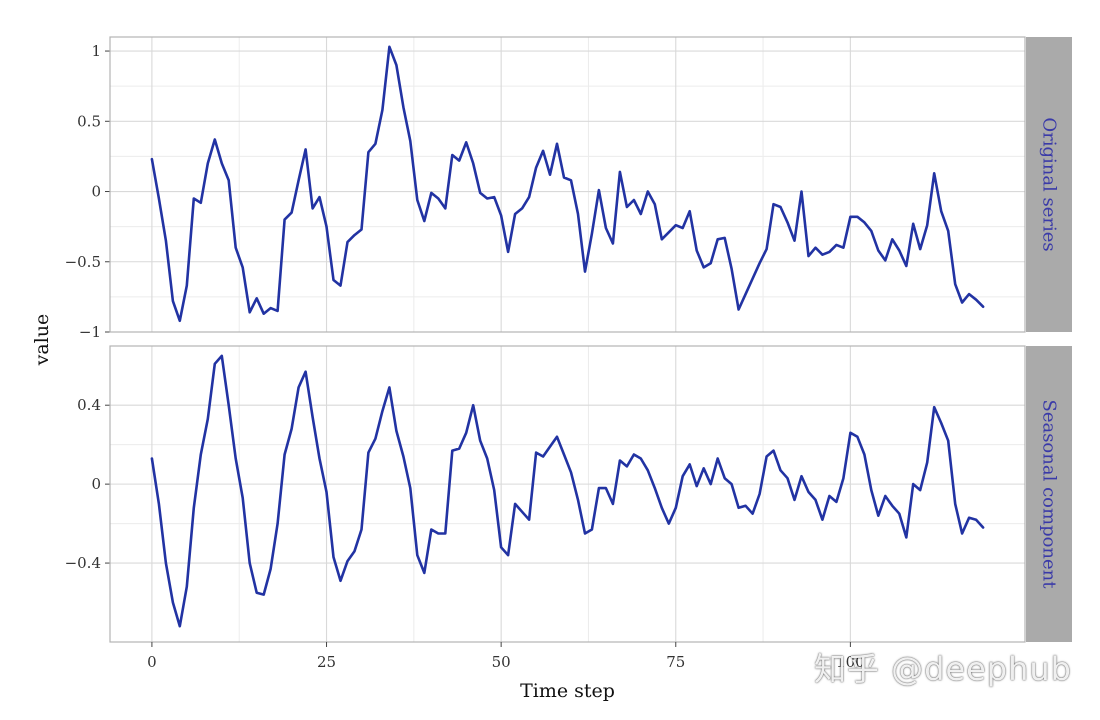  What do you see at coordinates (675, 662) in the screenshot?
I see `x-tick-label: 75` at bounding box center [675, 662].